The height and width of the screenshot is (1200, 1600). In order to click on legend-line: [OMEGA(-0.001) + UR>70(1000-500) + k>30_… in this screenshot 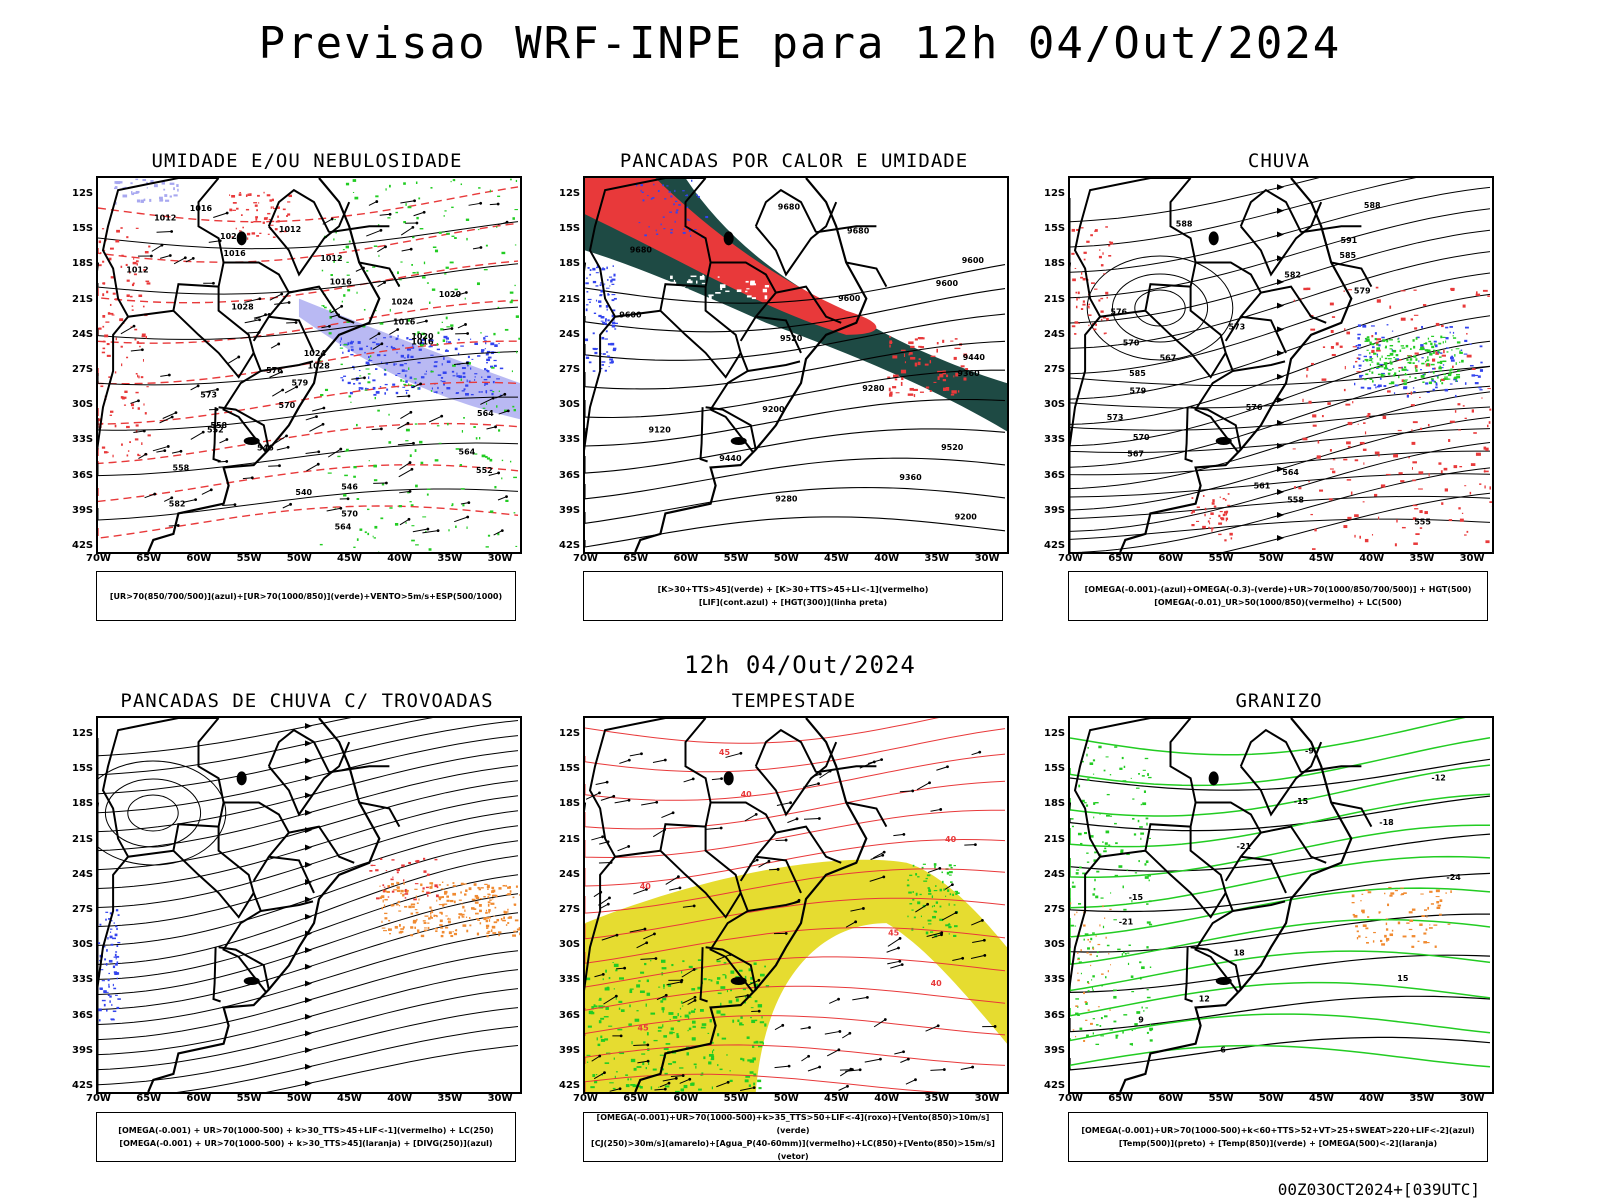, I will do `click(306, 1143)`.